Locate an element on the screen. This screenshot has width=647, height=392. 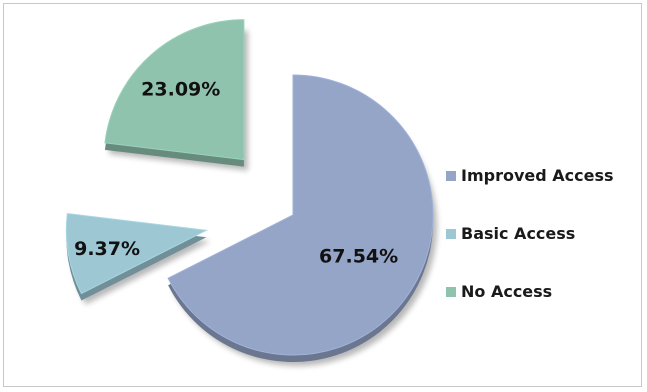
slice-group-basic-access: 9.37% is located at coordinates (138, 258).